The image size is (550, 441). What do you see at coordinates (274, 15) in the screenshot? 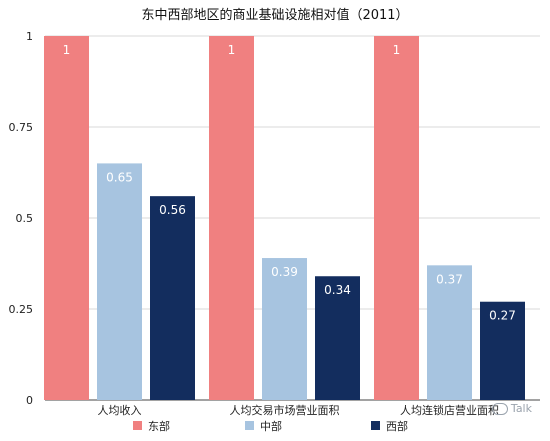
I see `chart-title: 东中西部地区的商业基础设施相对值（2011）` at bounding box center [274, 15].